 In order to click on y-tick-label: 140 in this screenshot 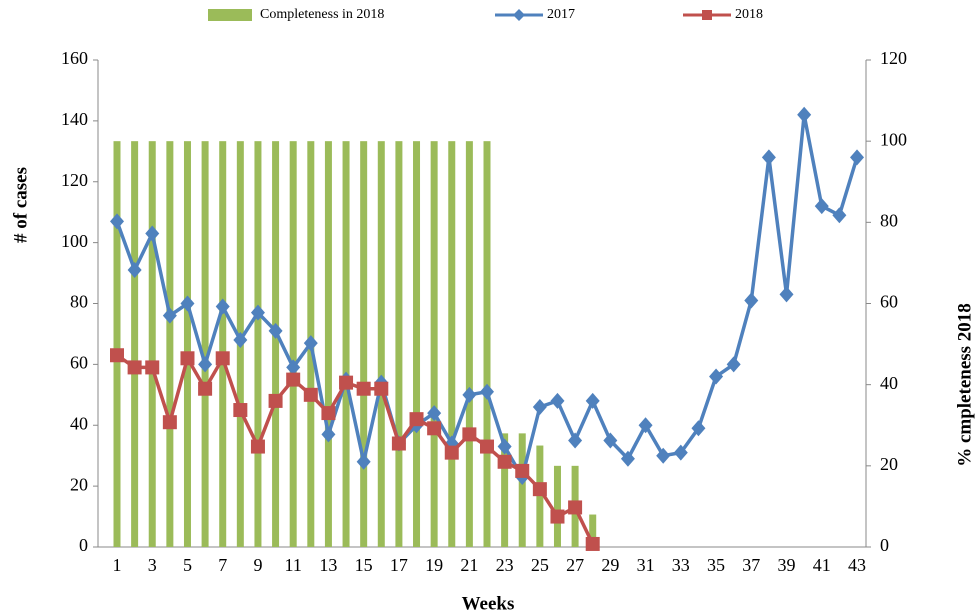, I will do `click(74, 119)`.